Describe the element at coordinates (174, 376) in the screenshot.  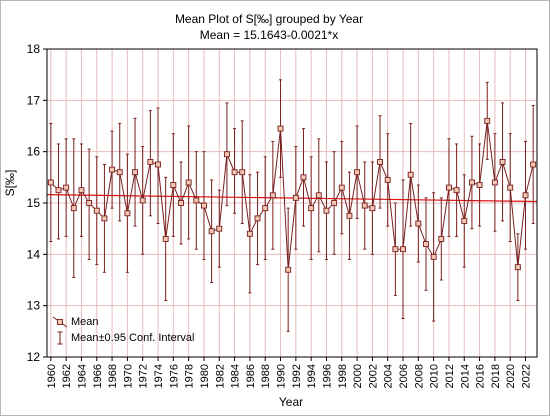
I see `x-tick-label: 1976` at that location.